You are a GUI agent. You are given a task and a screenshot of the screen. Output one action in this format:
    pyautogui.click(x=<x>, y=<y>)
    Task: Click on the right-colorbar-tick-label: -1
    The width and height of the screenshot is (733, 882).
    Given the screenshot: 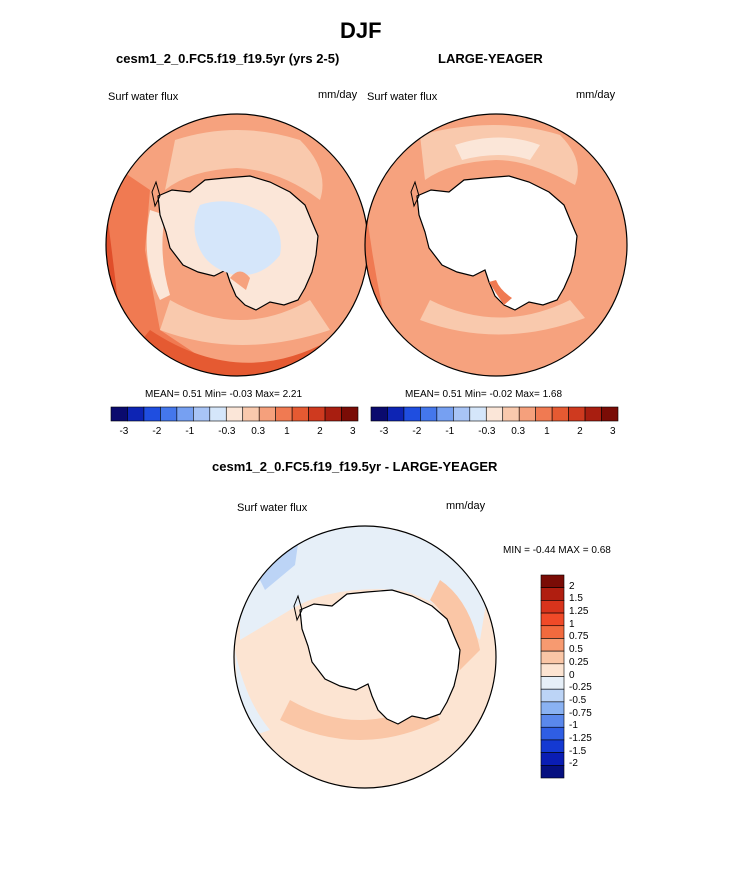 What is the action you would take?
    pyautogui.click(x=450, y=431)
    